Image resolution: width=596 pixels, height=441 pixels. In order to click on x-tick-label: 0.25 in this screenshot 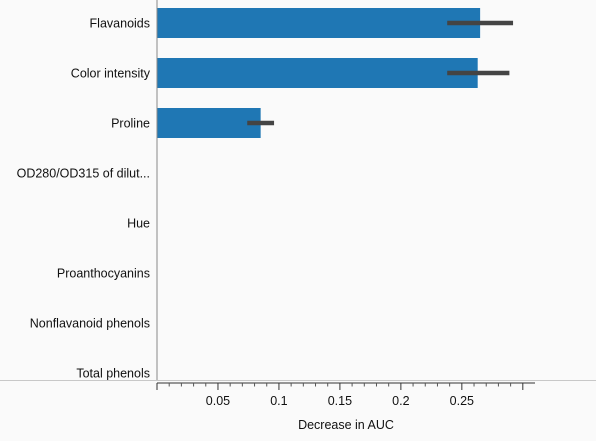, I will do `click(462, 401)`.